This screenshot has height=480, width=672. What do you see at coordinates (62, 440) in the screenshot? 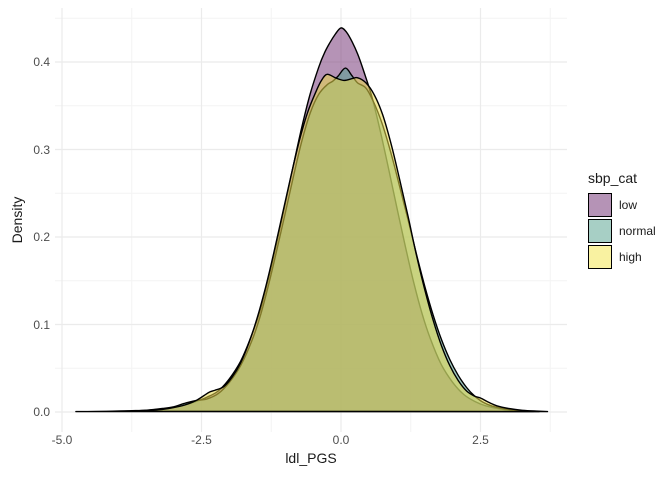
I see `x-tick-label: -5.0` at bounding box center [62, 440].